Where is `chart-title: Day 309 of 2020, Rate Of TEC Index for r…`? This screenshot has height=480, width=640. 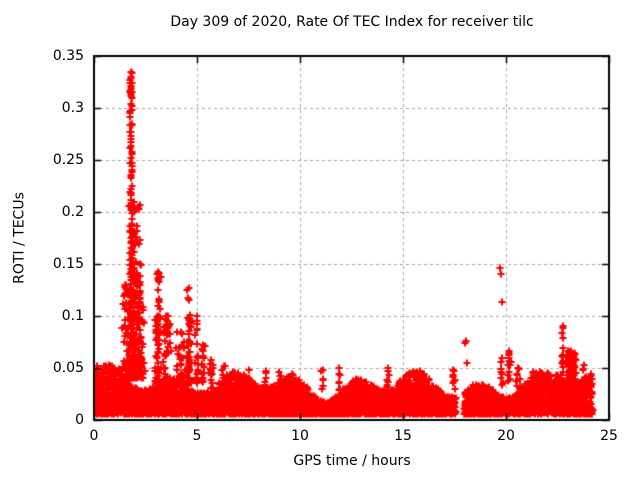
chart-title: Day 309 of 2020, Rate Of TEC Index for r… is located at coordinates (352, 22).